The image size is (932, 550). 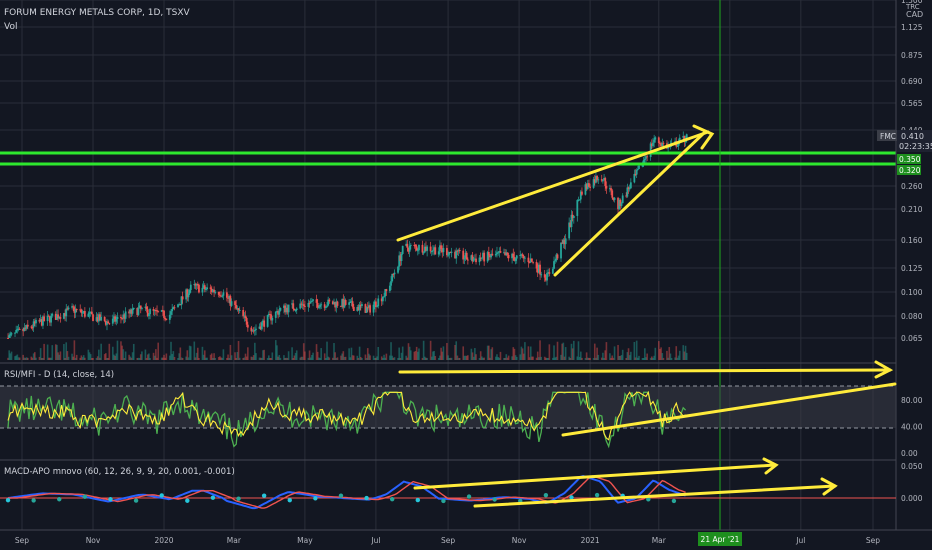 I want to click on rsi-arrowhead-upper, so click(x=884, y=369).